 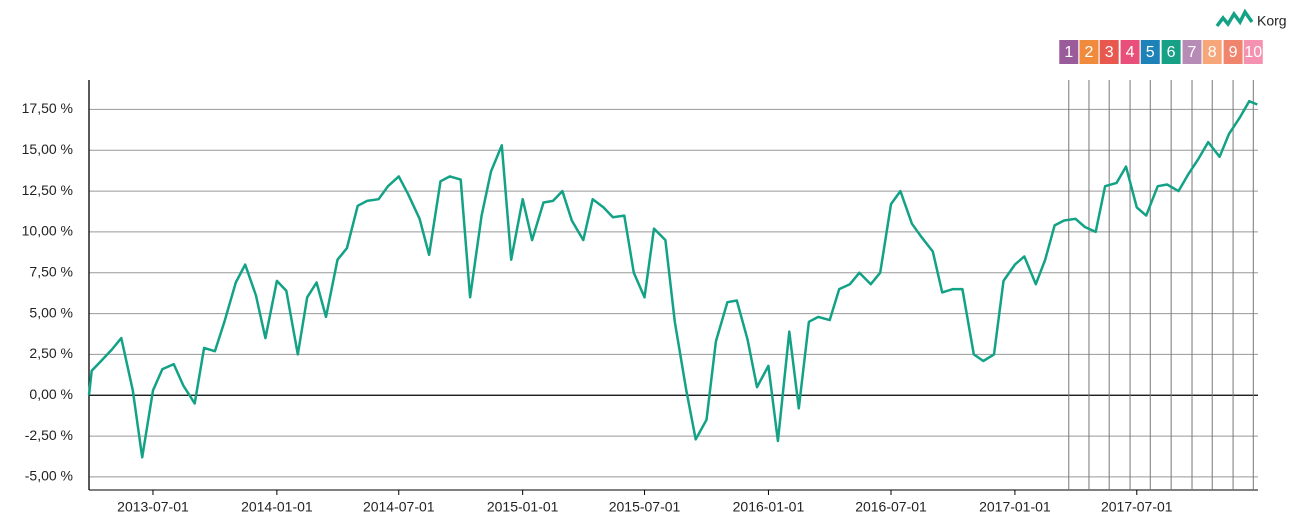 What do you see at coordinates (277, 507) in the screenshot?
I see `x-tick-label: 2014-01-01` at bounding box center [277, 507].